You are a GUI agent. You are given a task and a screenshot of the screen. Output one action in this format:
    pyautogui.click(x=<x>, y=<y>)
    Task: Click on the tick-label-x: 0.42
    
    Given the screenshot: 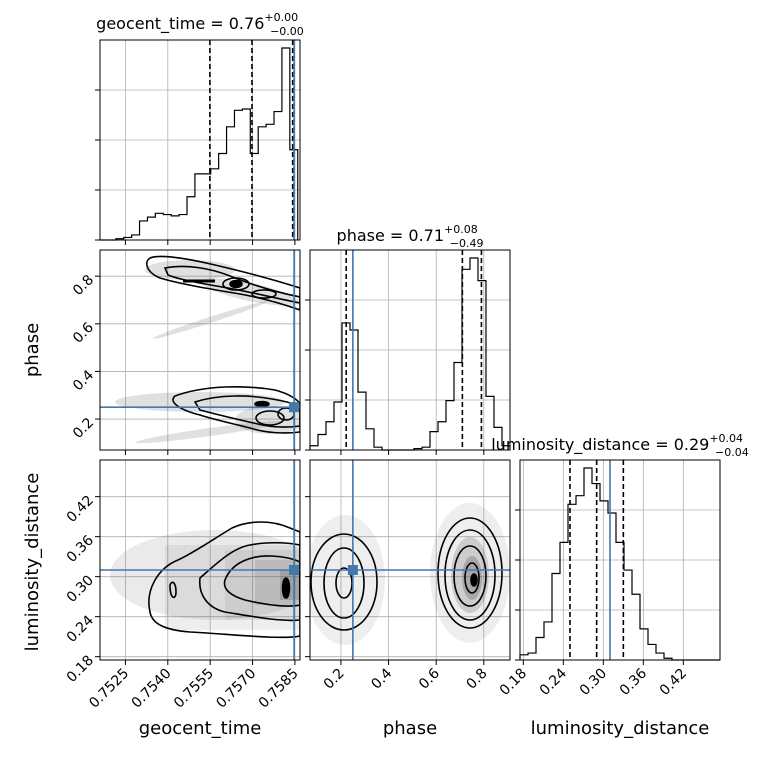 What is the action you would take?
    pyautogui.click(x=673, y=682)
    